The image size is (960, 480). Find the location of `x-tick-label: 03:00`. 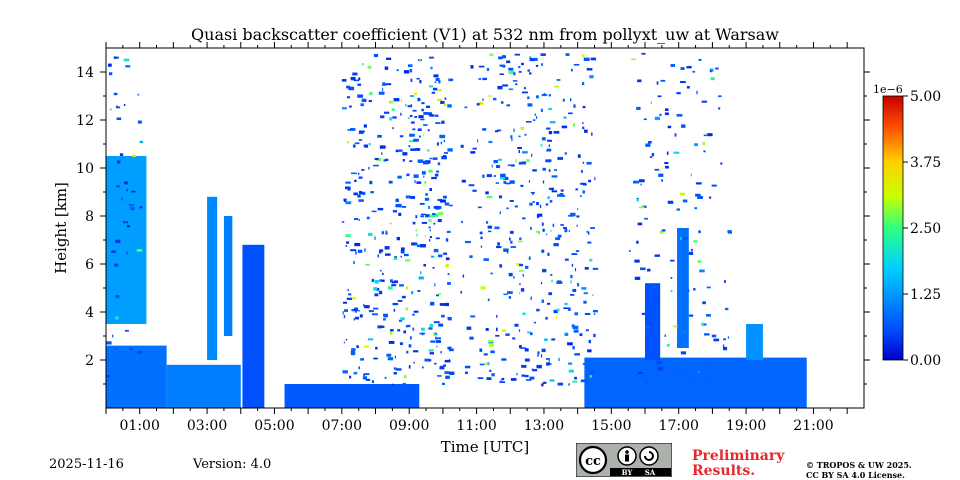

x-tick-label: 03:00 is located at coordinates (207, 426).